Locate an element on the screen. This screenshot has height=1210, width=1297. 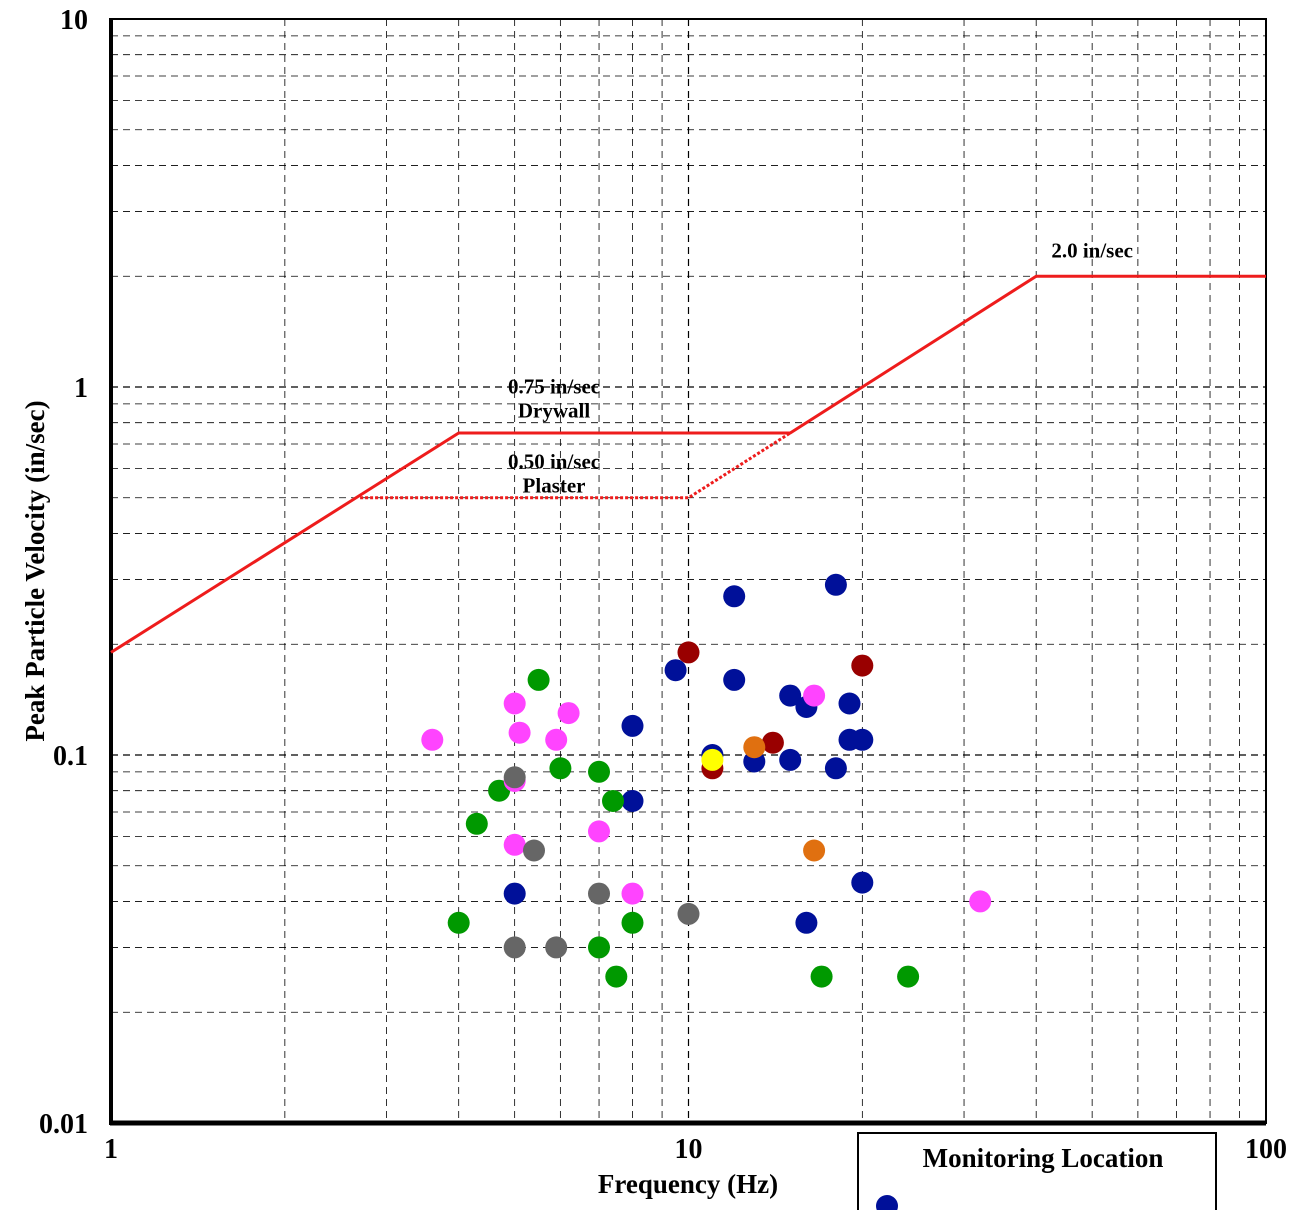
legend-box is located at coordinates (1037, 1171).